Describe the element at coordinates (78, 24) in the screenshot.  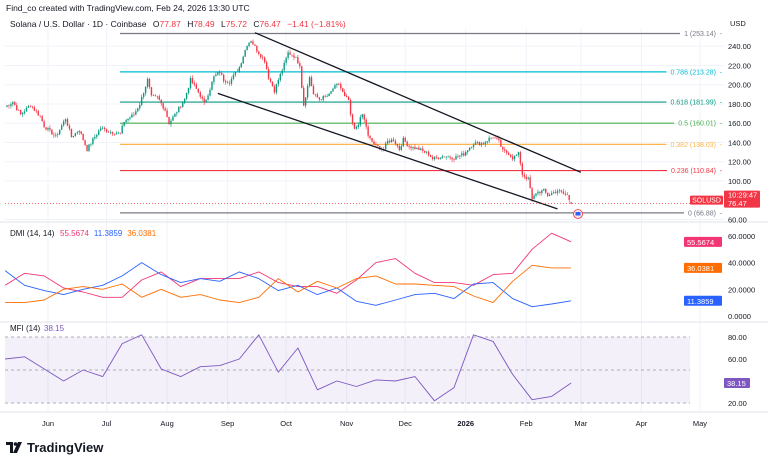
I see `symbol-description: Solana / U.S. Dollar · 1D · Coinbase` at that location.